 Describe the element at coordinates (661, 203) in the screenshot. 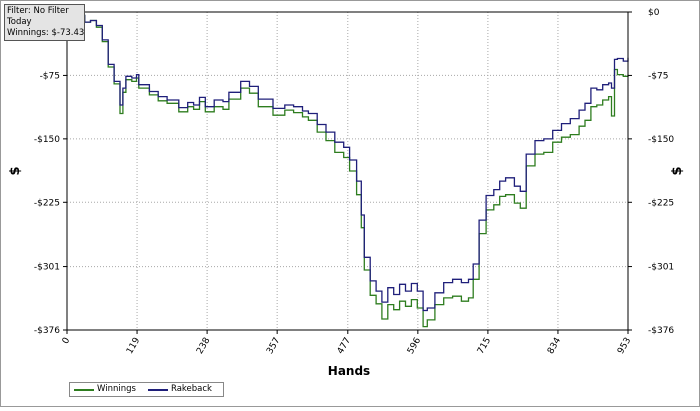

I see `y-tick-label-right: -$225` at that location.